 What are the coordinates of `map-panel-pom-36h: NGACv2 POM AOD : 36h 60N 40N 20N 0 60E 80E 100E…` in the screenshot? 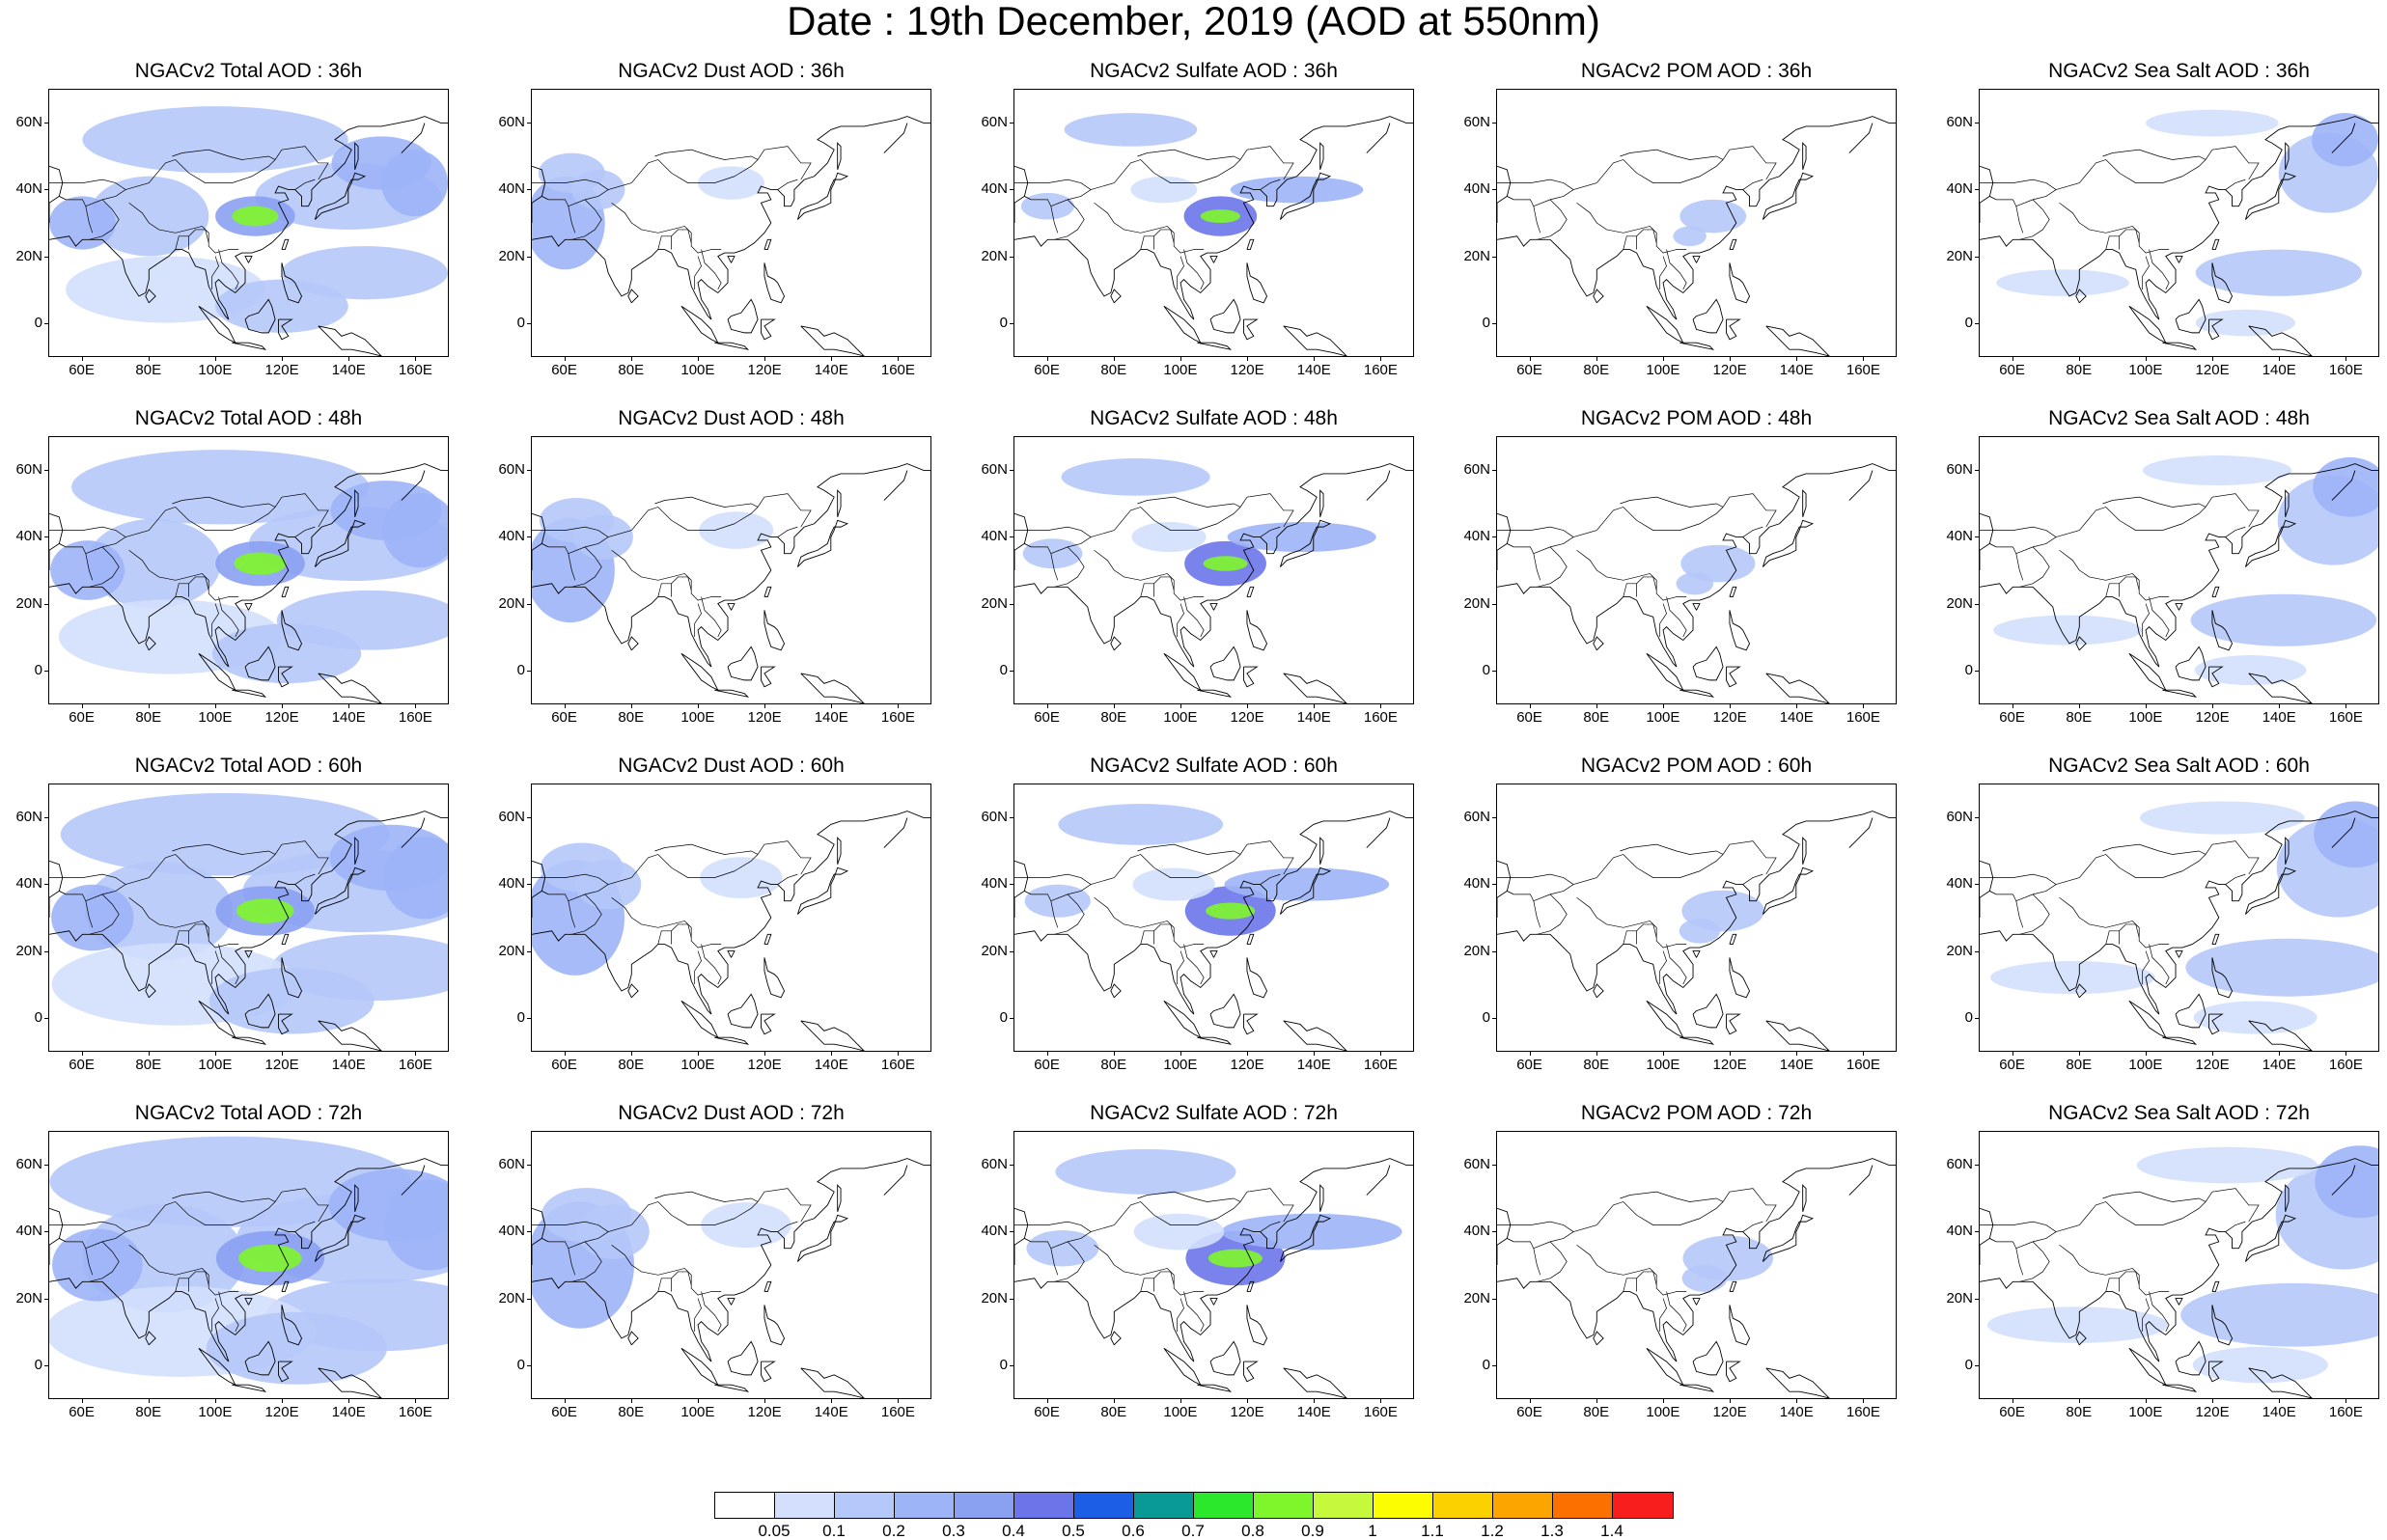 It's located at (1677, 228).